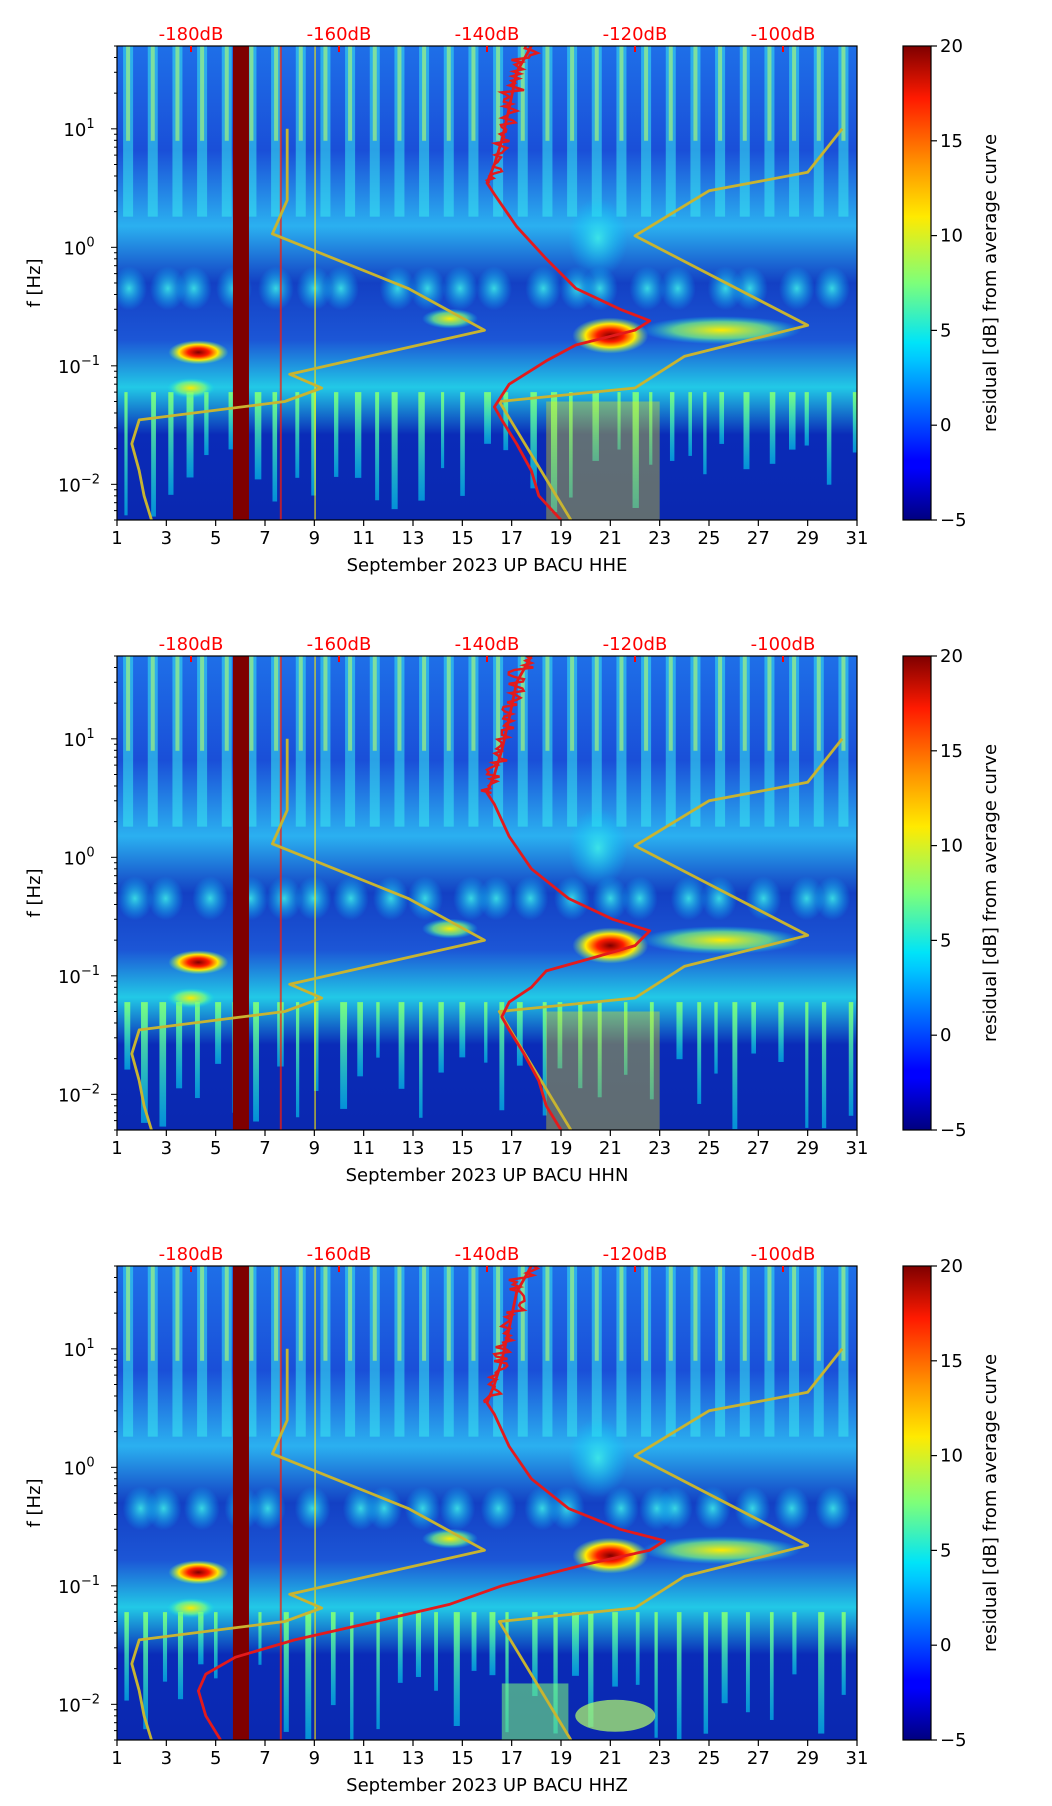 The image size is (1052, 1806). Describe the element at coordinates (264, 1758) in the screenshot. I see `x-tick-label: 7` at that location.